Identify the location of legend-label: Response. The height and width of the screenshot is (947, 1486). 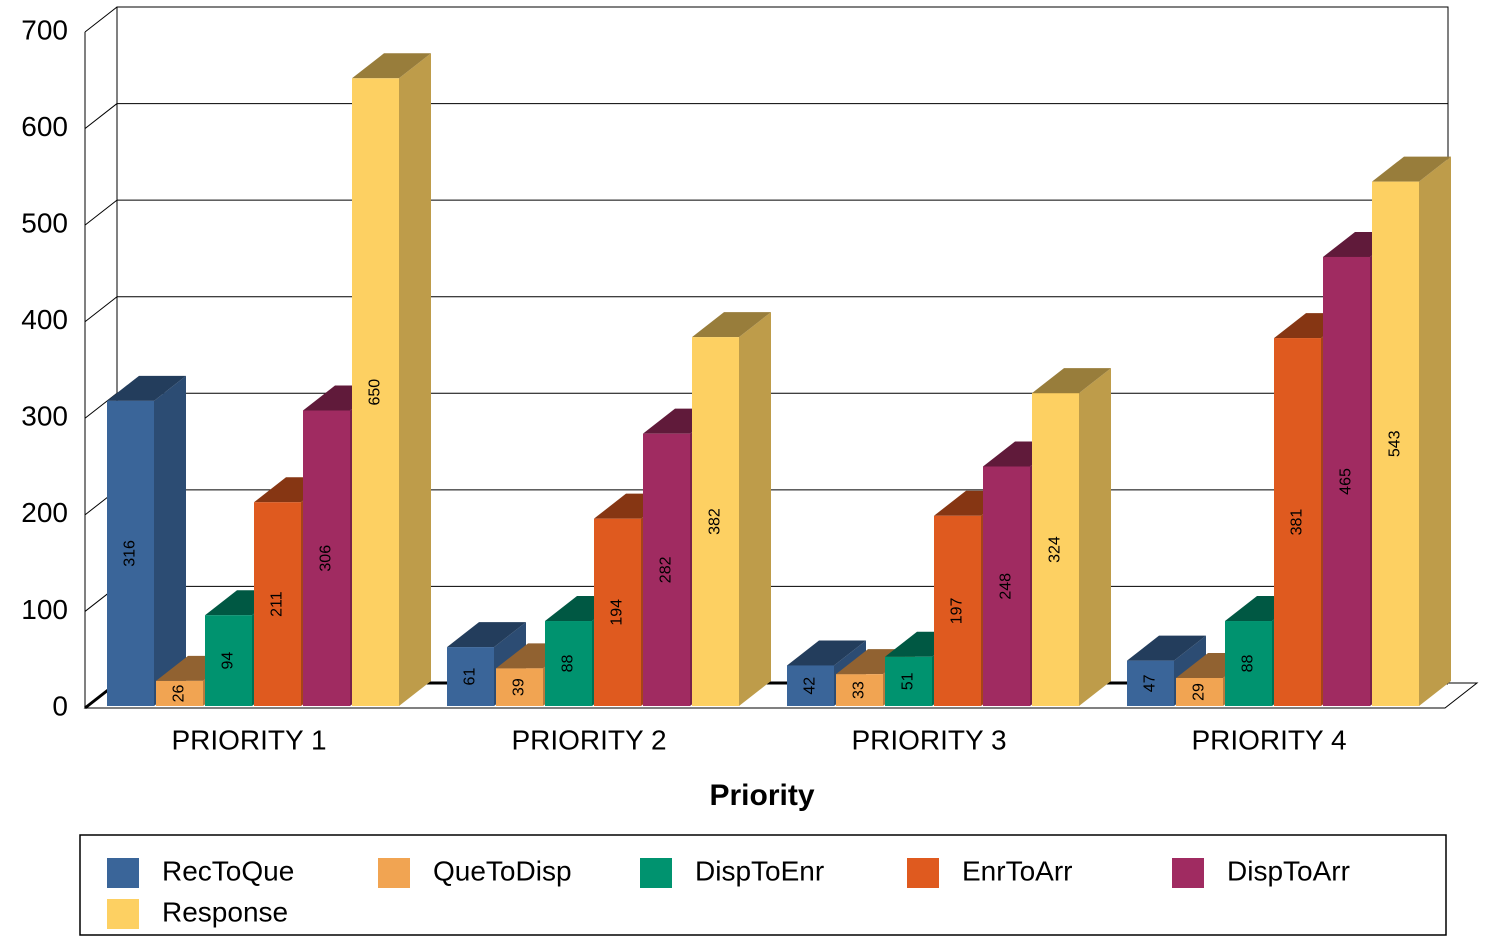
(225, 911).